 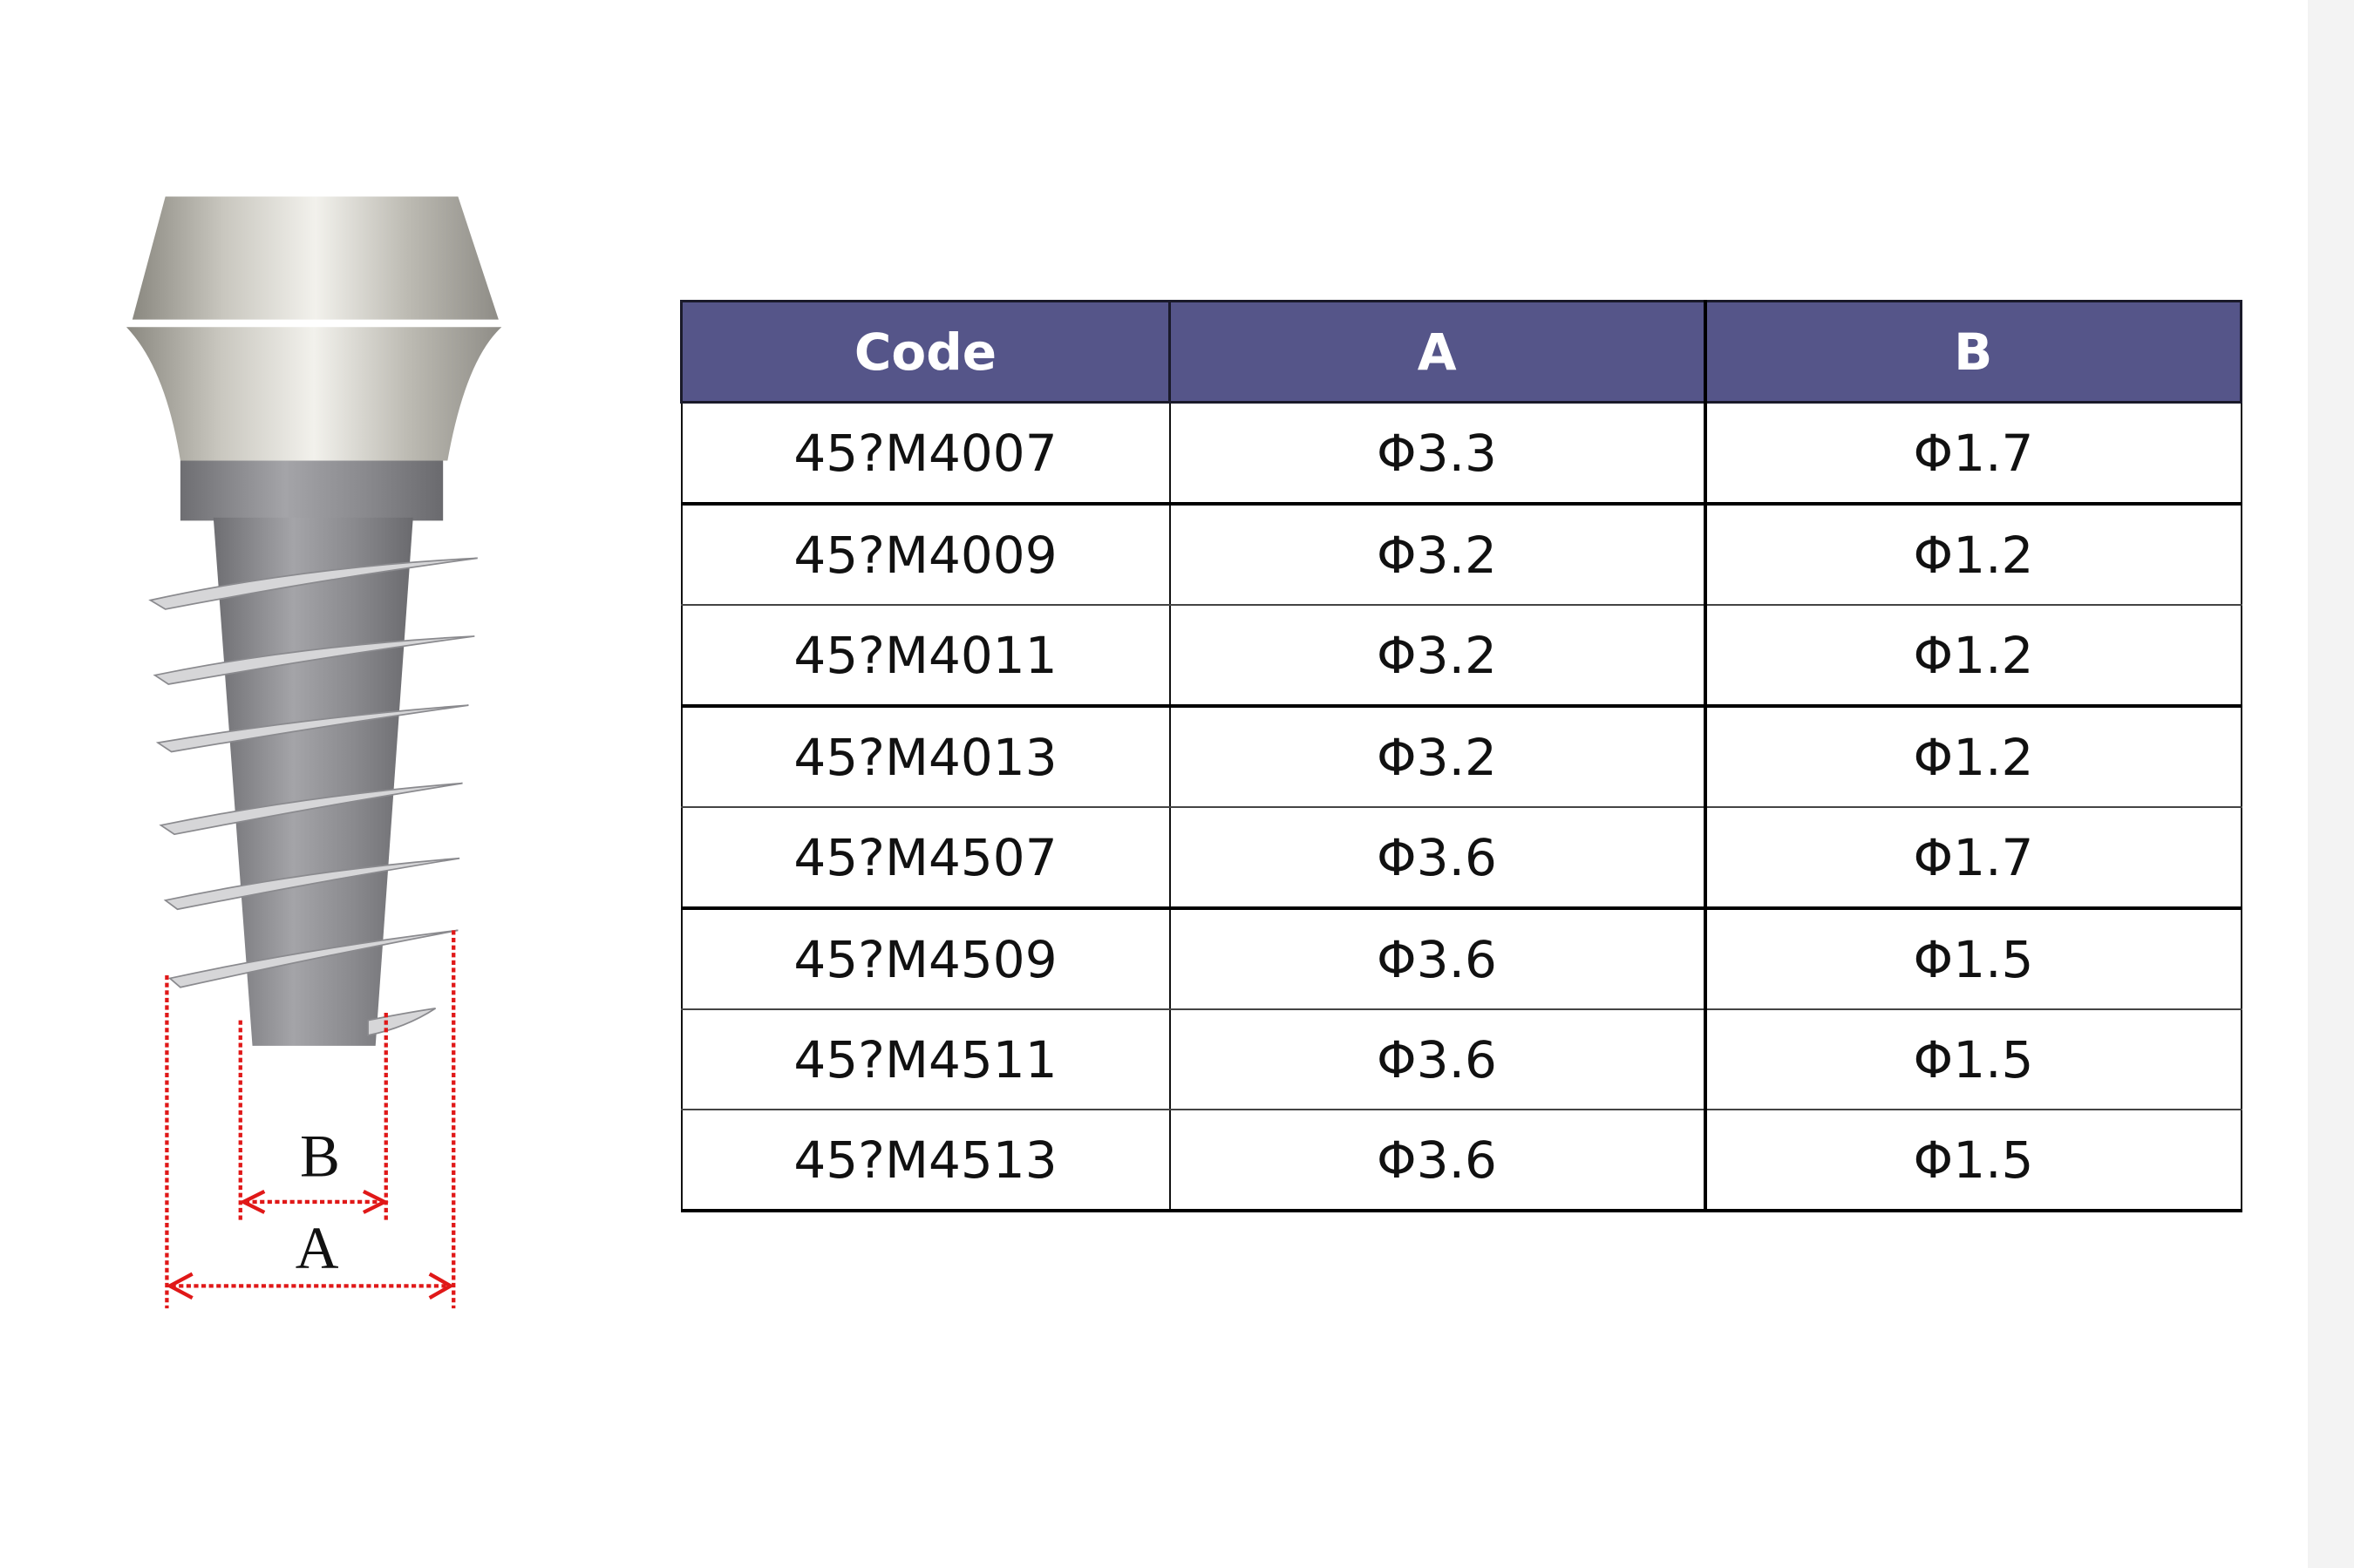 What do you see at coordinates (925, 858) in the screenshot?
I see `cell-code: 45?M4507` at bounding box center [925, 858].